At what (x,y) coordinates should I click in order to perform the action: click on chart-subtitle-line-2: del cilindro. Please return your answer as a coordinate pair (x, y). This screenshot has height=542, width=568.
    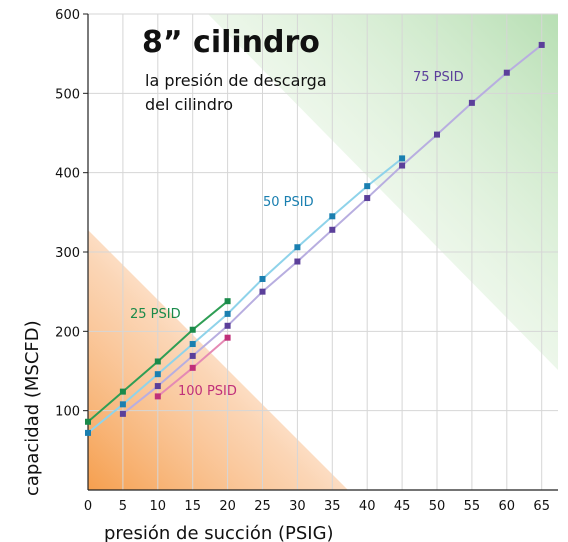
    Looking at the image, I should click on (189, 104).